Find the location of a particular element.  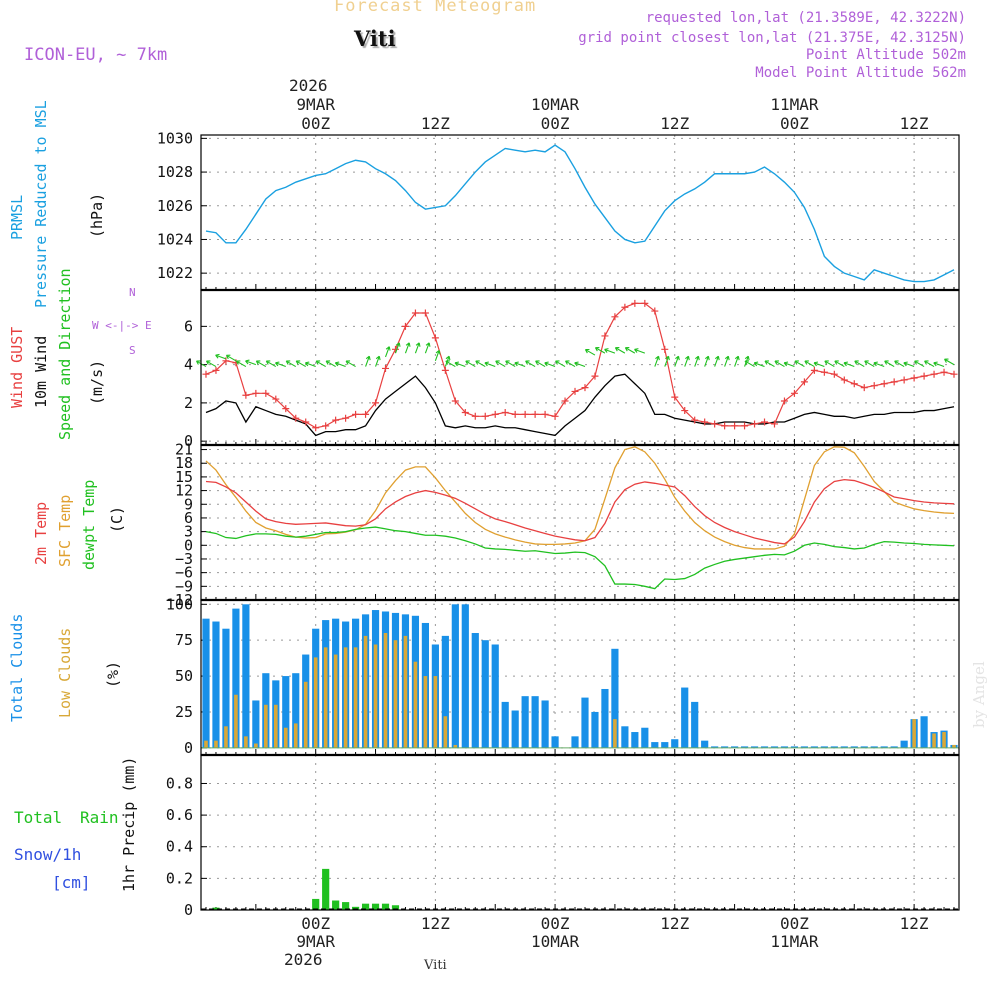

wind-10m-line is located at coordinates (580, 405).